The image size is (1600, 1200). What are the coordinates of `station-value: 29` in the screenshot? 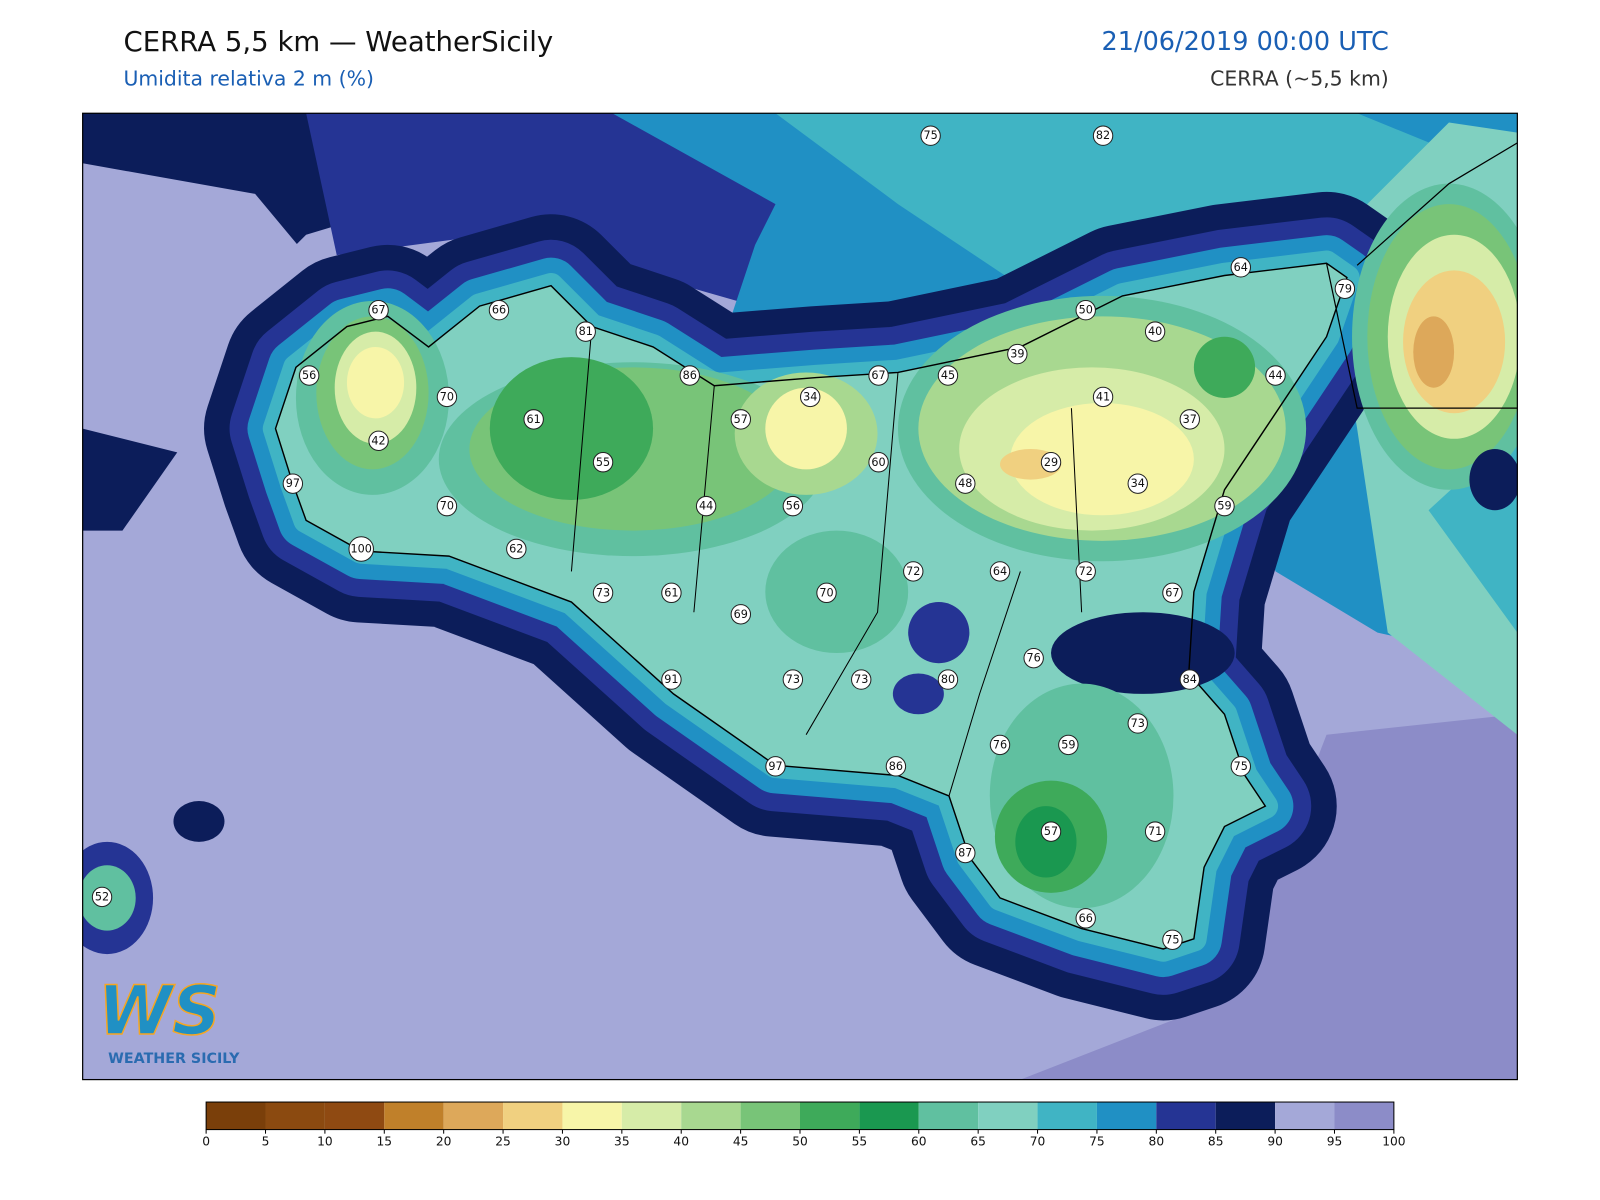 It's located at (1051, 462).